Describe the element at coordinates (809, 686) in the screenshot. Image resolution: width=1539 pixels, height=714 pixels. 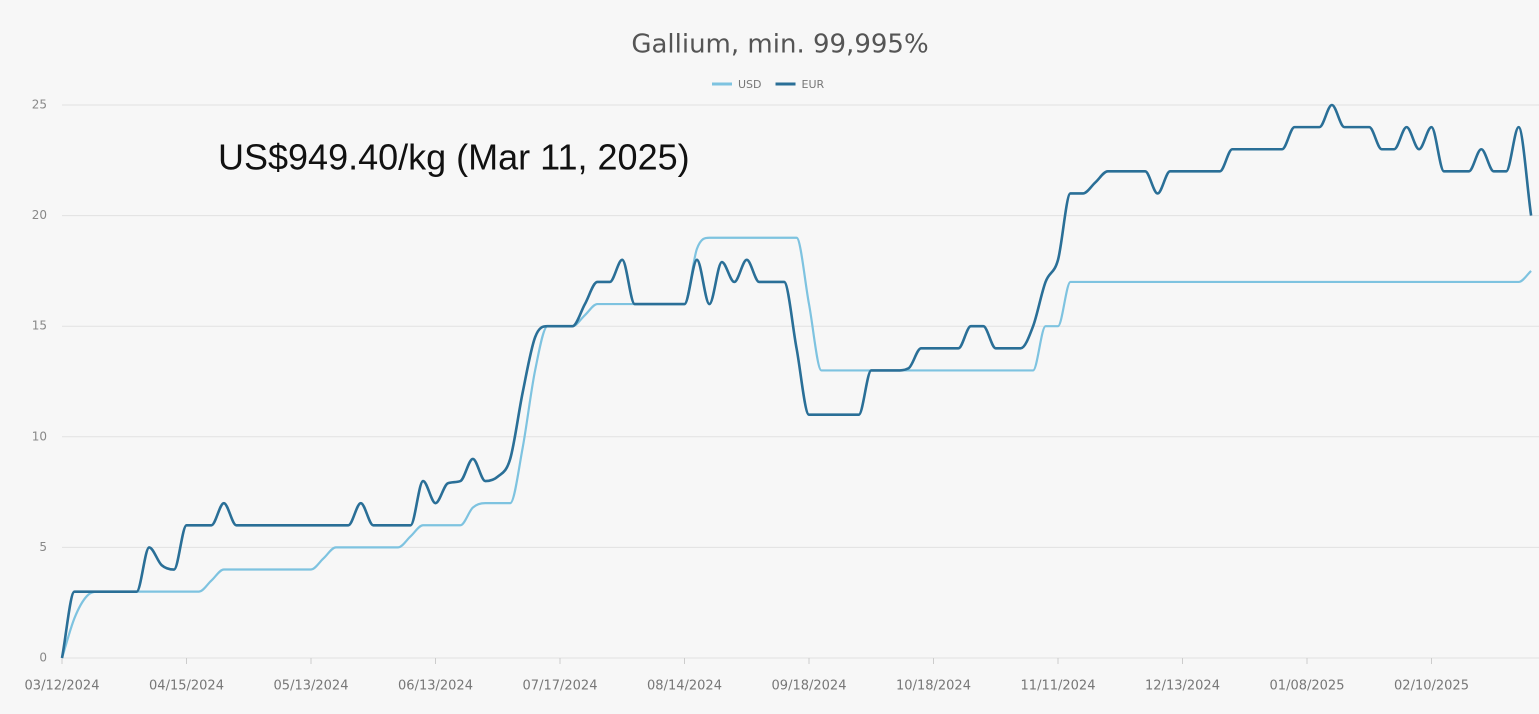
I see `x-tick-label: 09/18/2024` at that location.